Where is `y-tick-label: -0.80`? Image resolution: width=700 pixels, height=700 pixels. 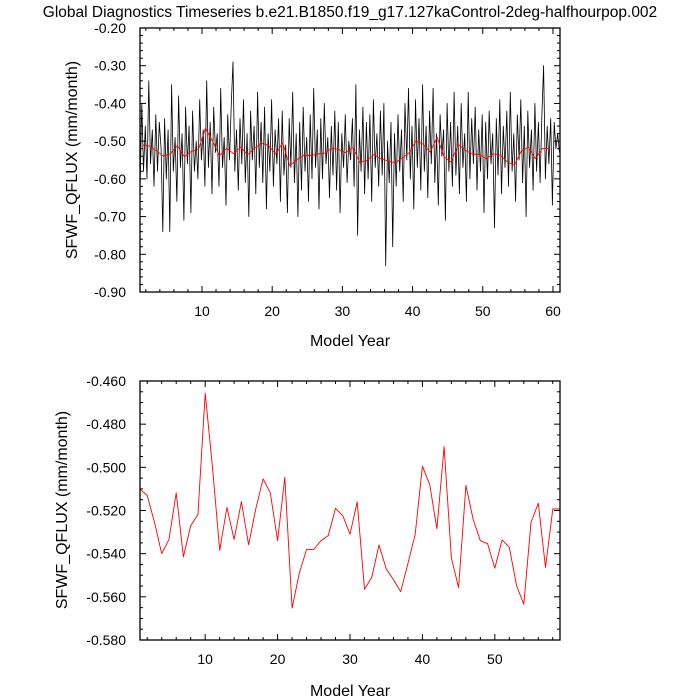
y-tick-label: -0.80 is located at coordinates (110, 254).